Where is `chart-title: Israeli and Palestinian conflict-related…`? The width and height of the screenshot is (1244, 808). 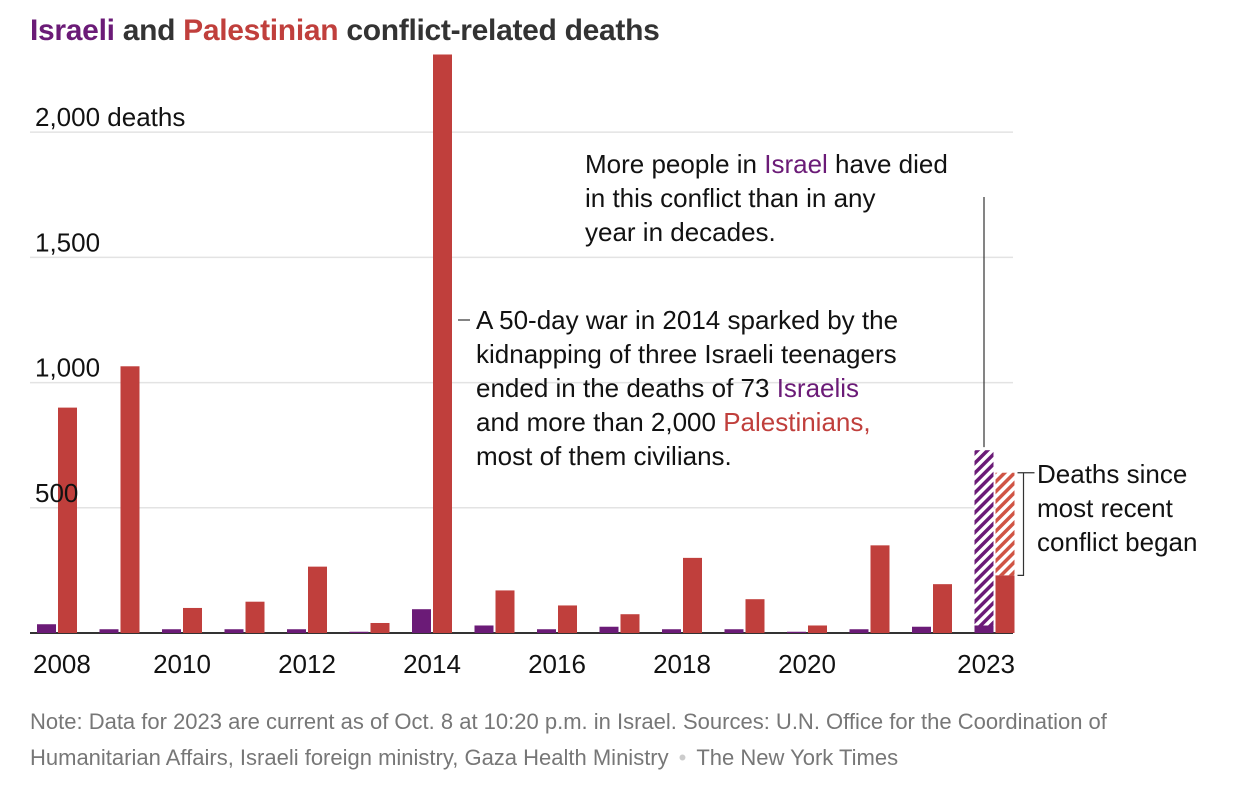
chart-title: Israeli and Palestinian conflict-related… is located at coordinates (345, 31).